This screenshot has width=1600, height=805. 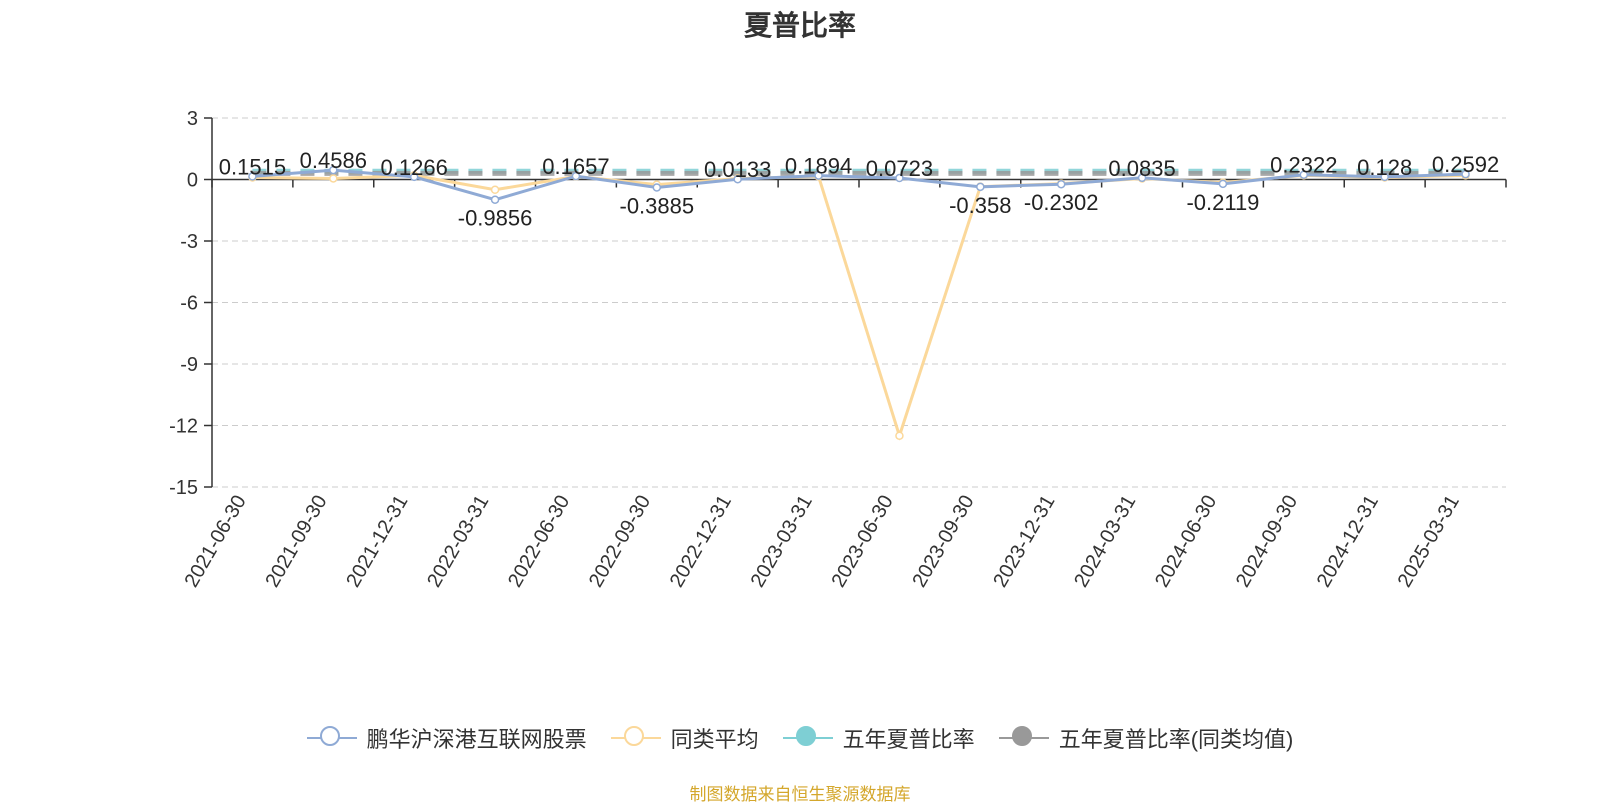 What do you see at coordinates (1061, 202) in the screenshot?
I see `data-label: -0.2302` at bounding box center [1061, 202].